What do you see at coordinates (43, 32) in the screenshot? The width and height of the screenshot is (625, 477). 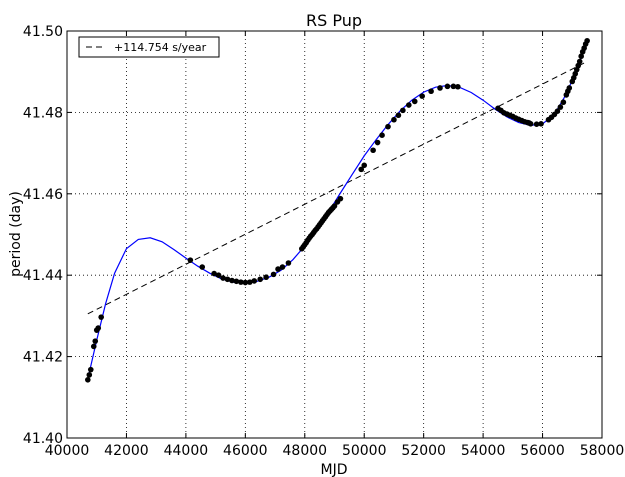 I see `y-tick-label: 41.50` at bounding box center [43, 32].